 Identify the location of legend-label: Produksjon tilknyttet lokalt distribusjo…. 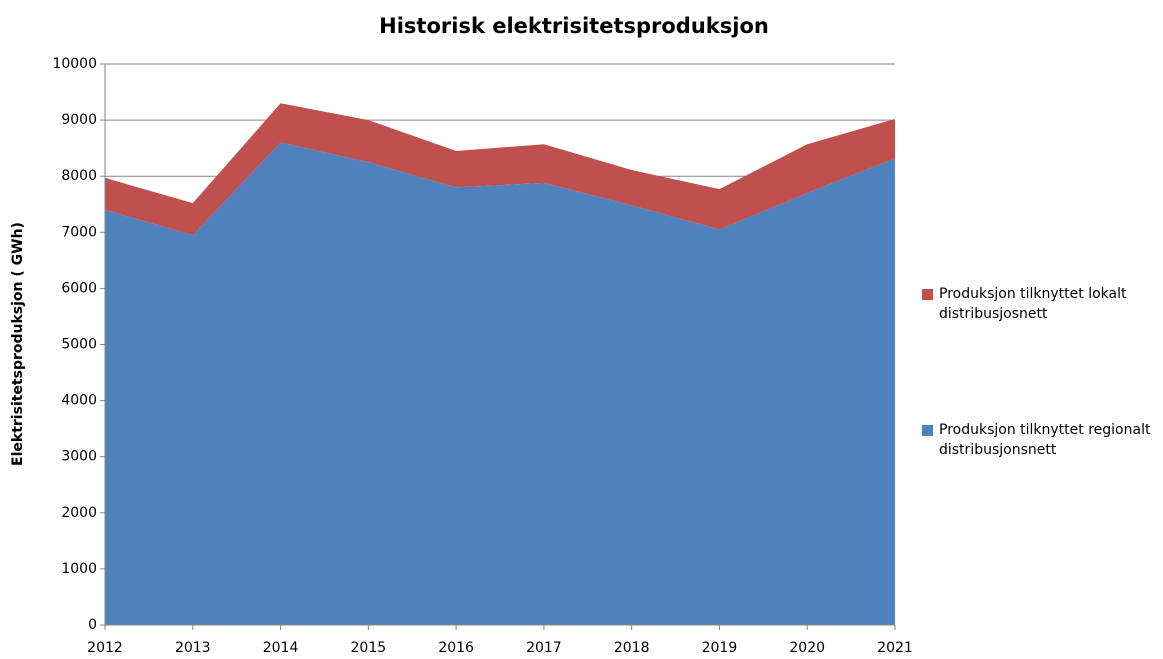
(1033, 304).